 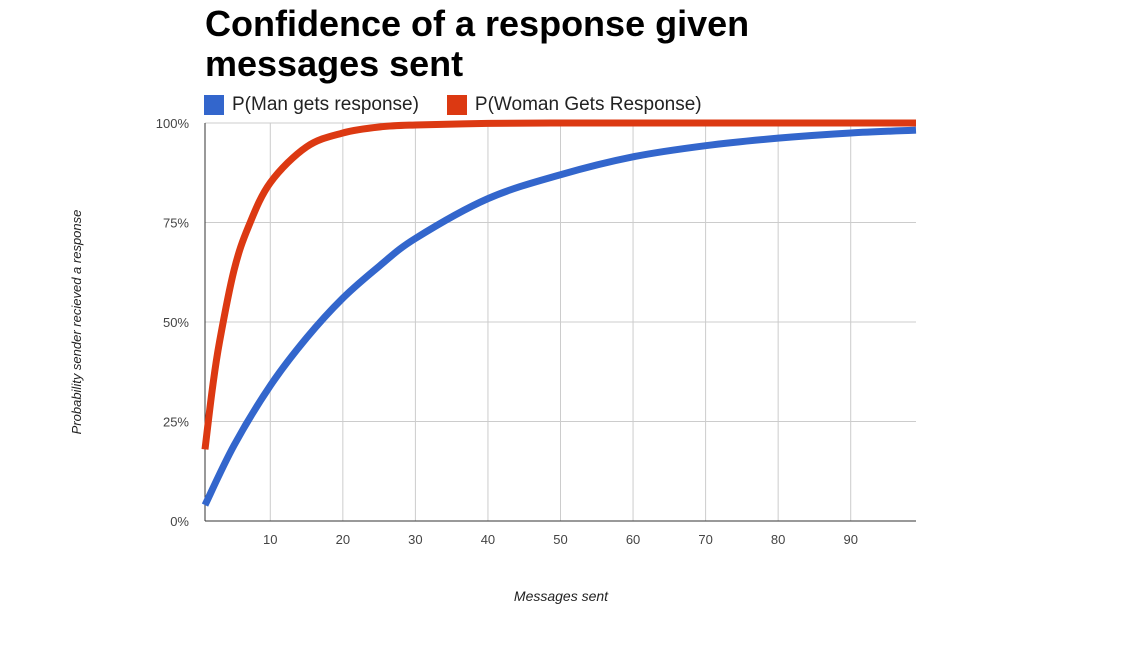 I want to click on x-tick-label: 20, so click(x=343, y=539).